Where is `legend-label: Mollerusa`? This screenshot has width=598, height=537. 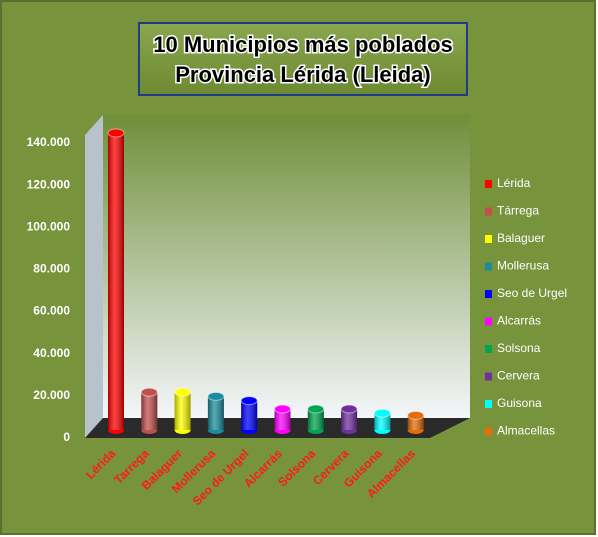
legend-label: Mollerusa is located at coordinates (523, 266).